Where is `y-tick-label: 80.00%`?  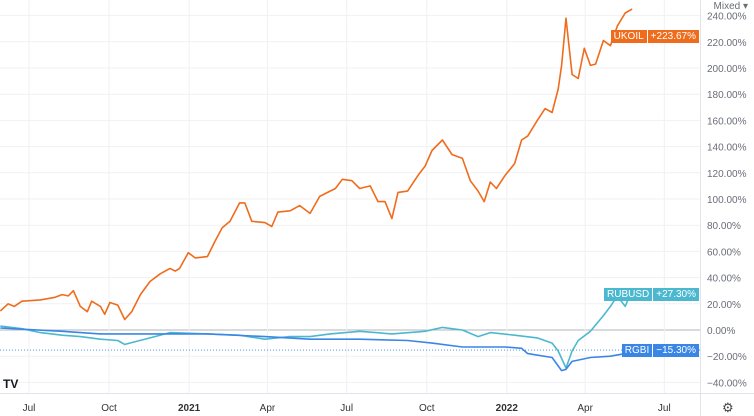 y-tick-label: 80.00% is located at coordinates (724, 226).